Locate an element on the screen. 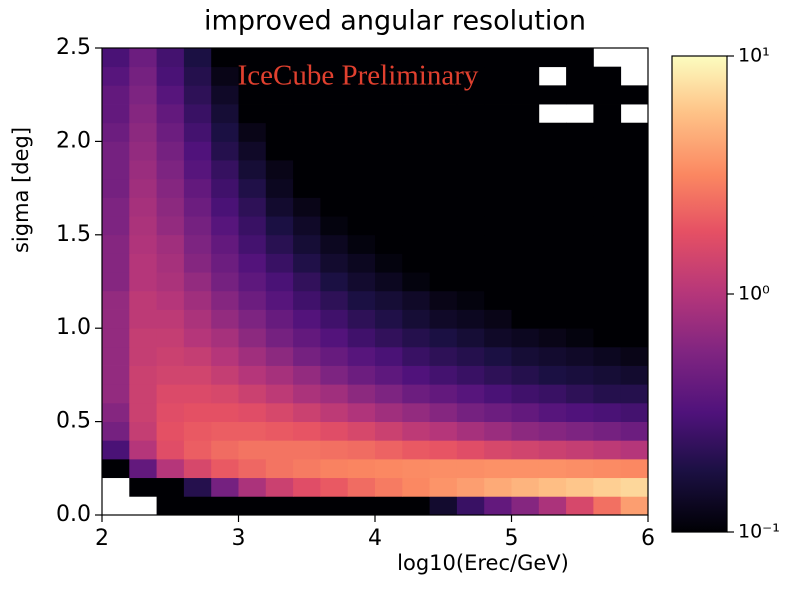 This screenshot has width=799, height=600. colorbar-tick-label: 10¹ is located at coordinates (754, 56).